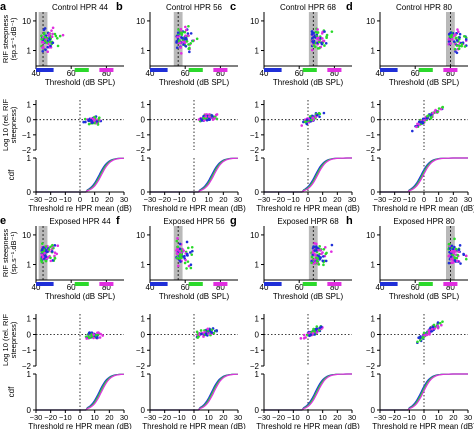  I want to click on x-axis-title: Threshold re HPR mean (dB), so click(80, 208).